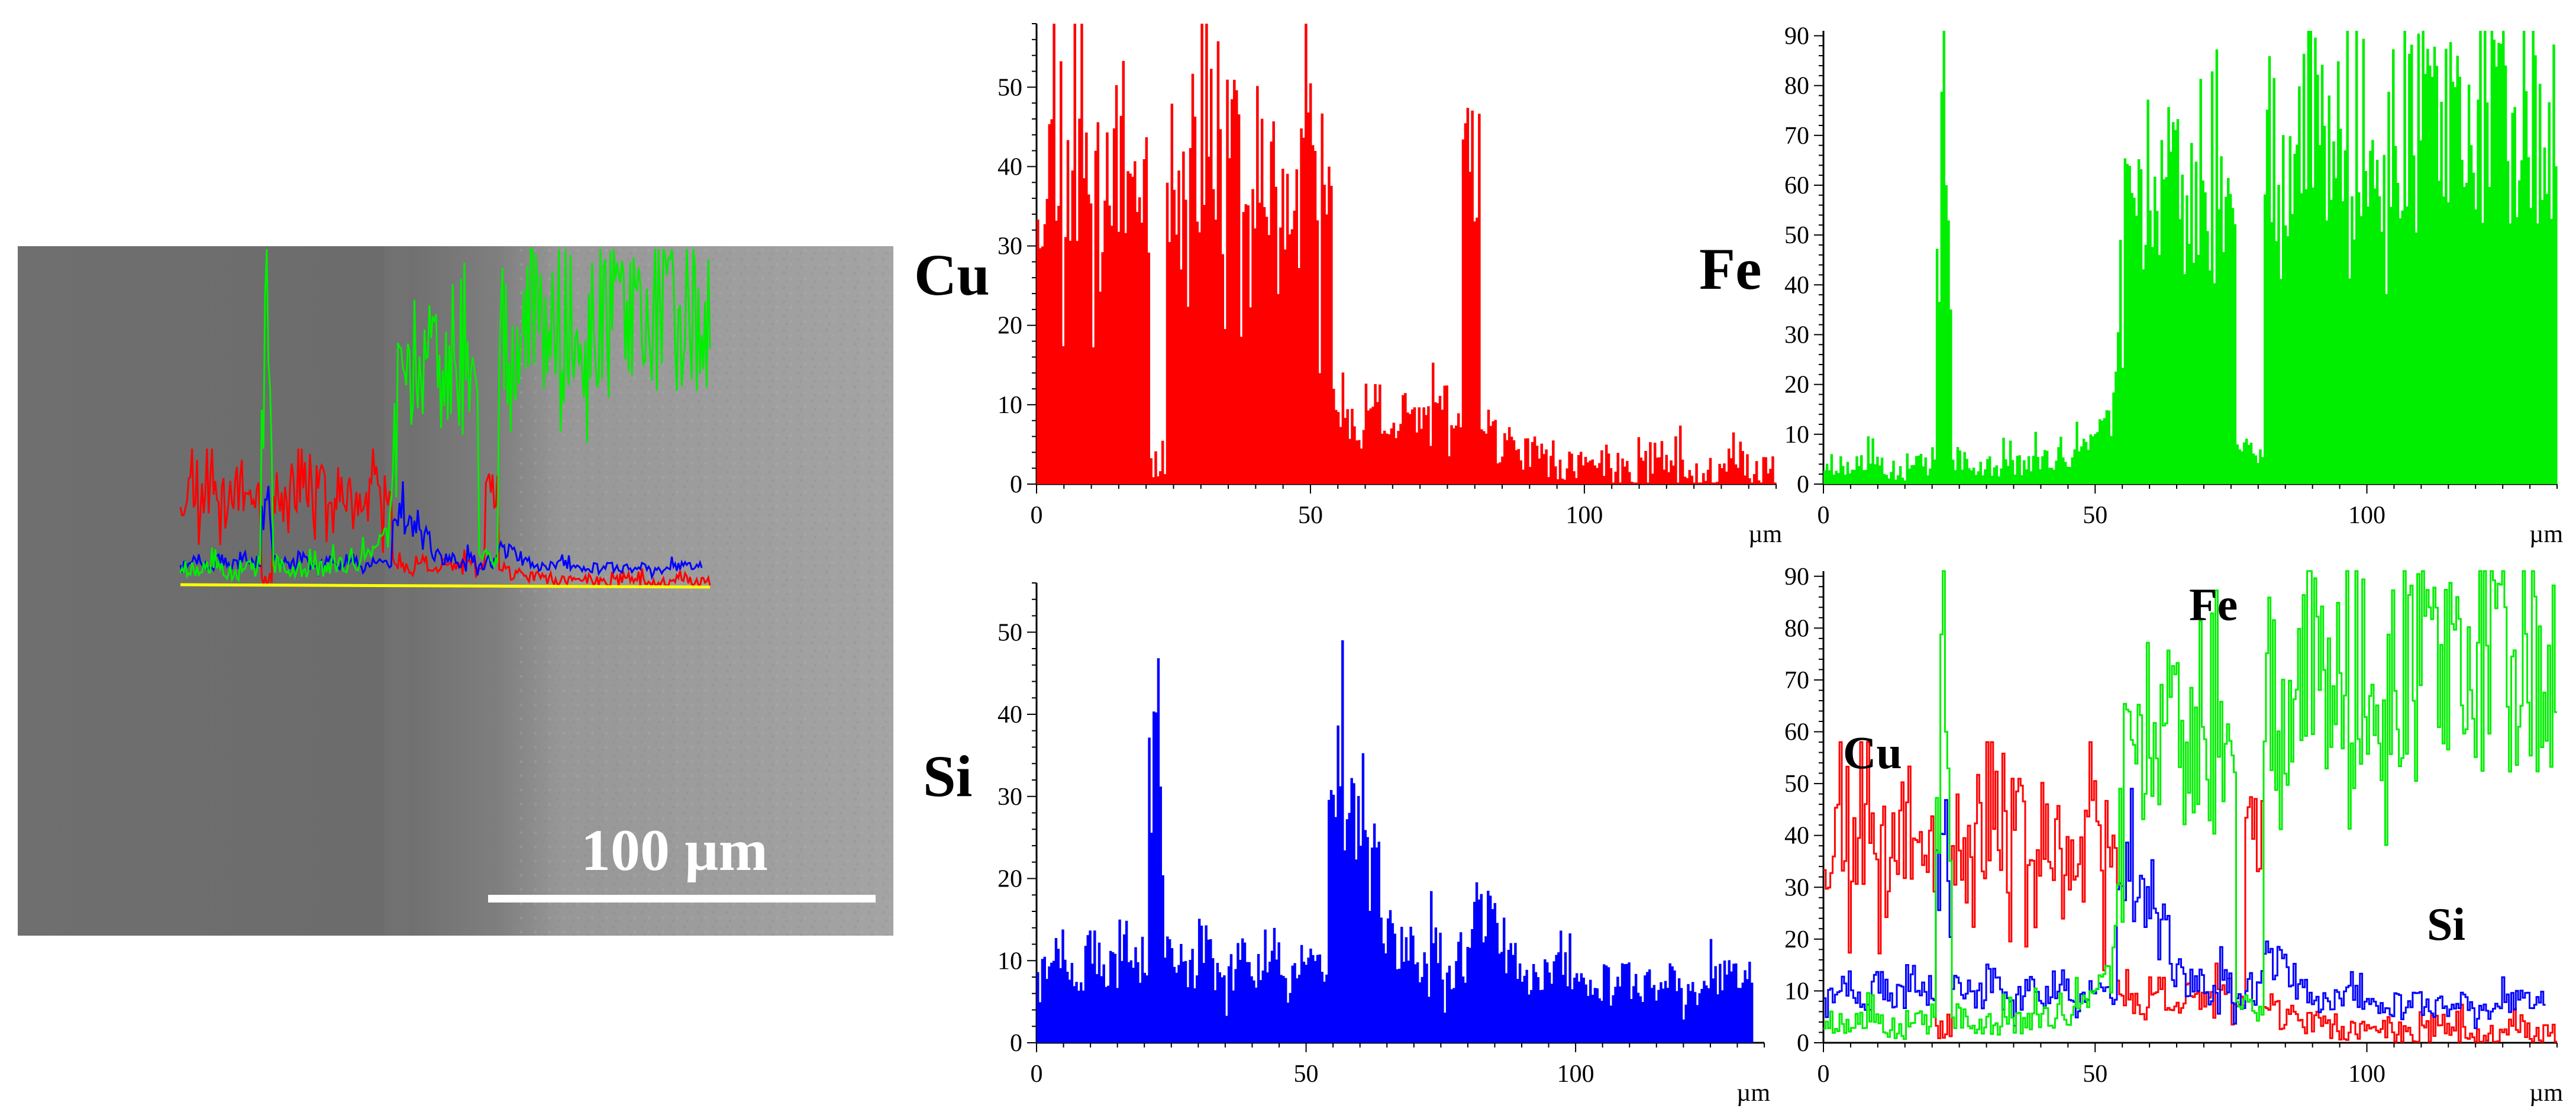 This screenshot has height=1112, width=2576. I want to click on combined-y-tick-label: 20, so click(1796, 940).